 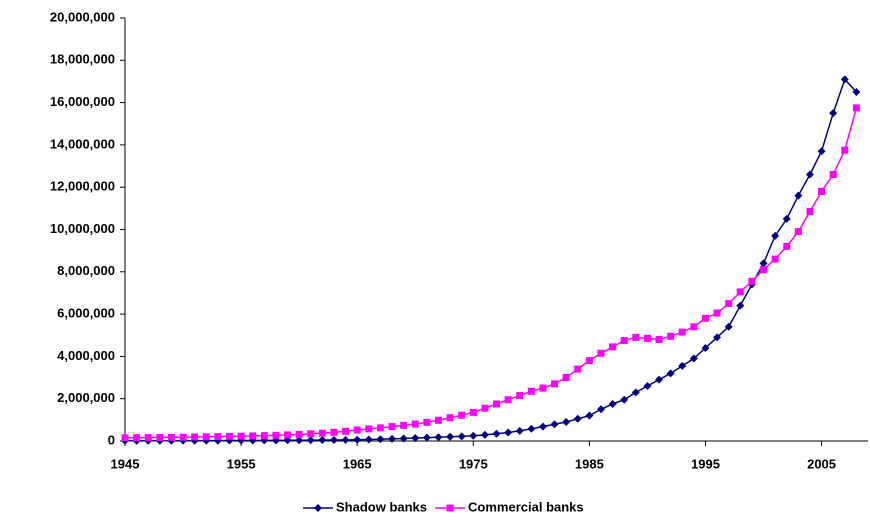 I want to click on x-tick-label: 2005, so click(x=821, y=463).